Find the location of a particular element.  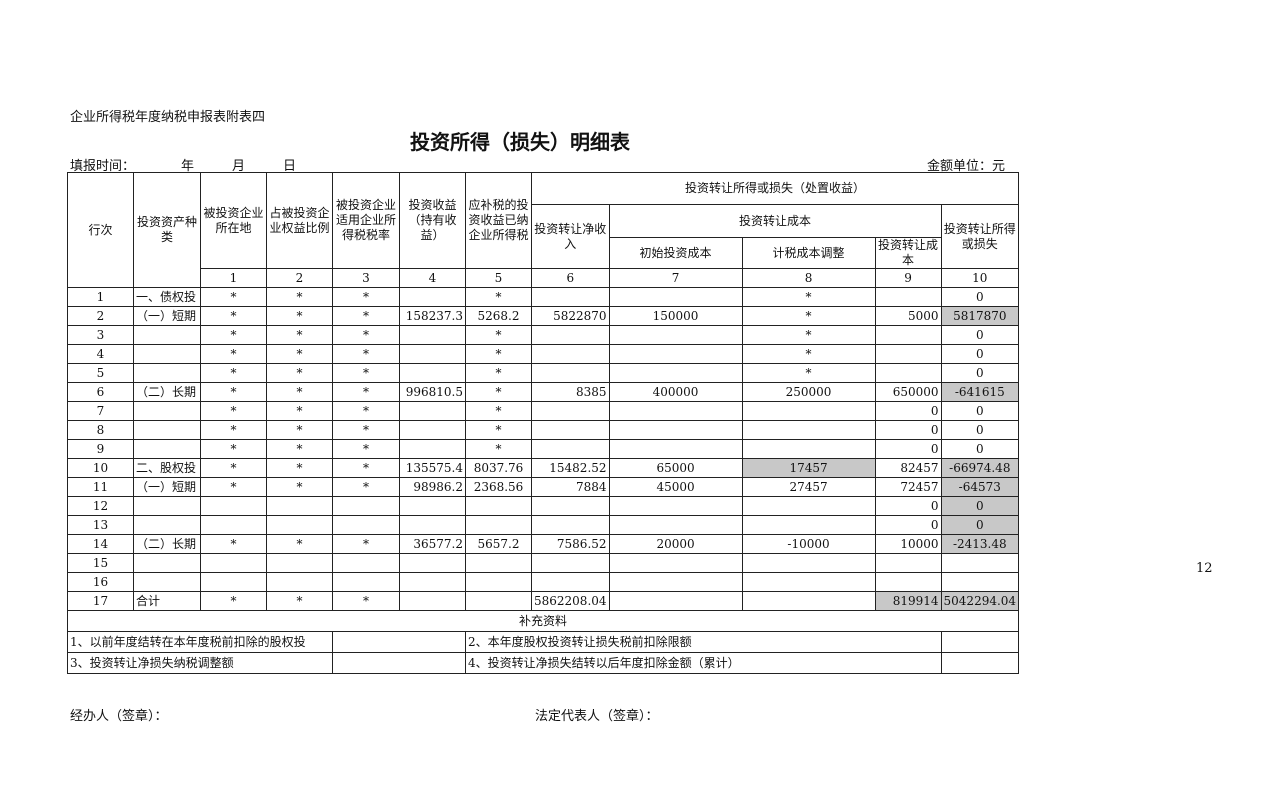

data-cell-col10: 5042294.04 is located at coordinates (980, 601).